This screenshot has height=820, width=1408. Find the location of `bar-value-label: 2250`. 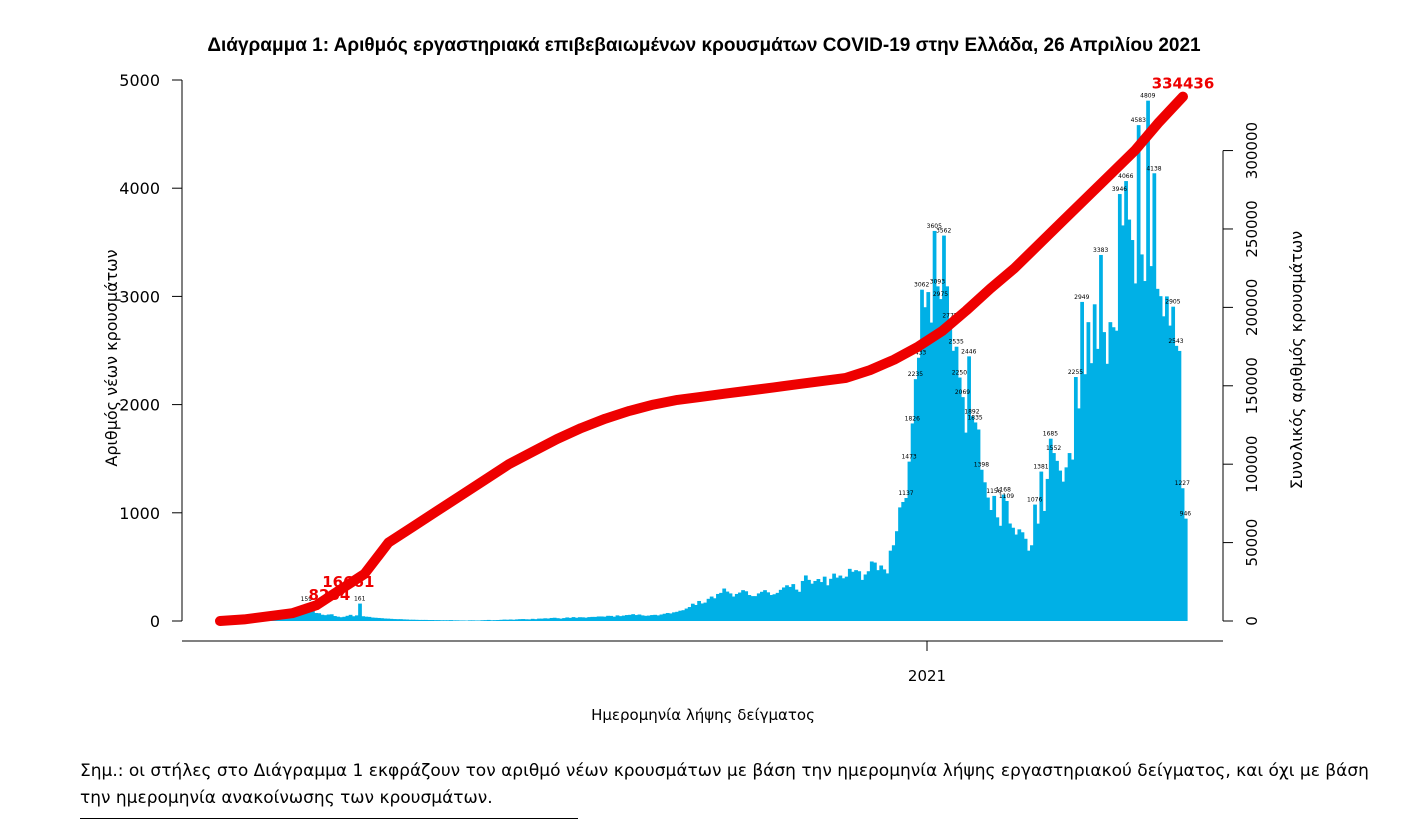

bar-value-label: 2250 is located at coordinates (959, 373).